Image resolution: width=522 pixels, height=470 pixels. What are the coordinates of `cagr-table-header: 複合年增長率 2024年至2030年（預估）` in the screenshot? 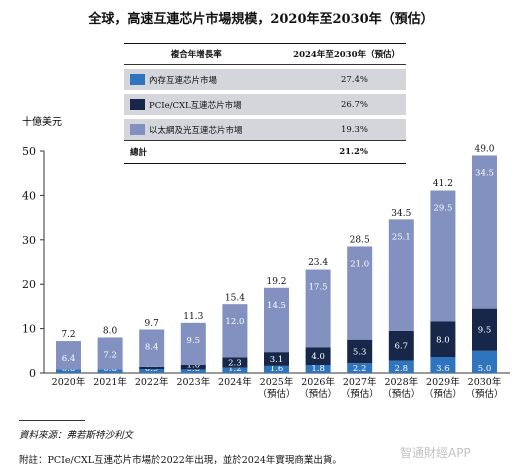 It's located at (265, 54).